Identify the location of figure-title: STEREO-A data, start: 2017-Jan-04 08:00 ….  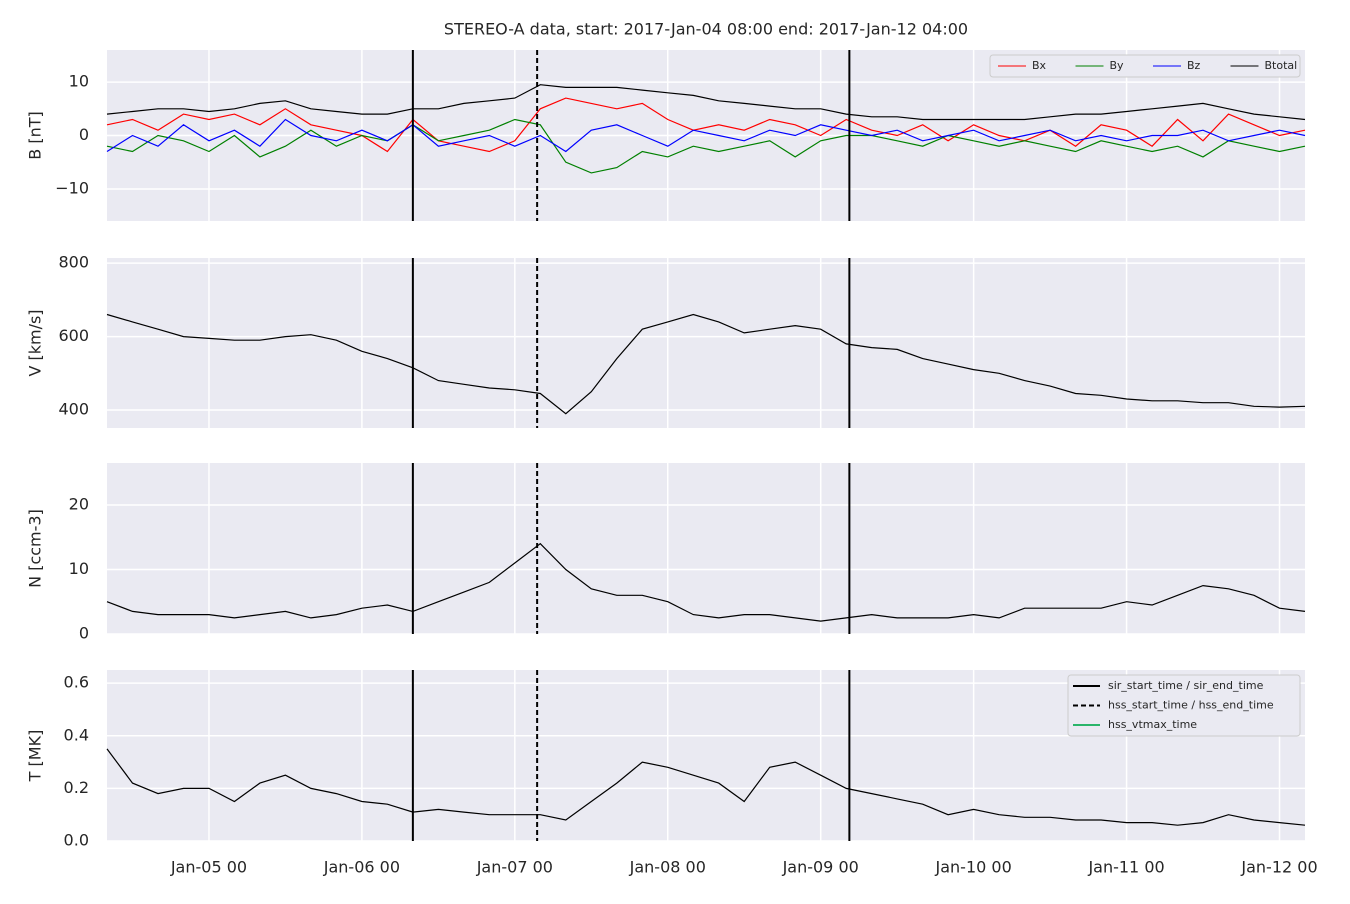
(706, 29).